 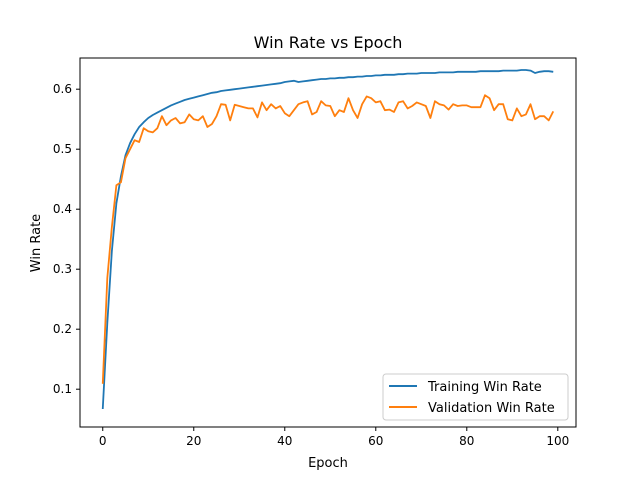 What do you see at coordinates (328, 42) in the screenshot?
I see `chart-title: Win Rate vs Epoch` at bounding box center [328, 42].